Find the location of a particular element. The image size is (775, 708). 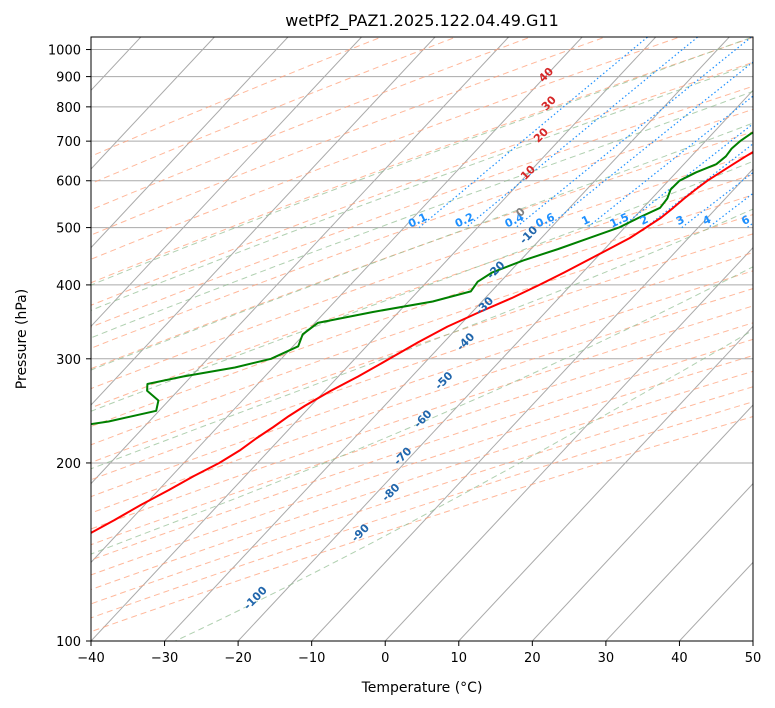

x-tick-label: 50 is located at coordinates (753, 658).